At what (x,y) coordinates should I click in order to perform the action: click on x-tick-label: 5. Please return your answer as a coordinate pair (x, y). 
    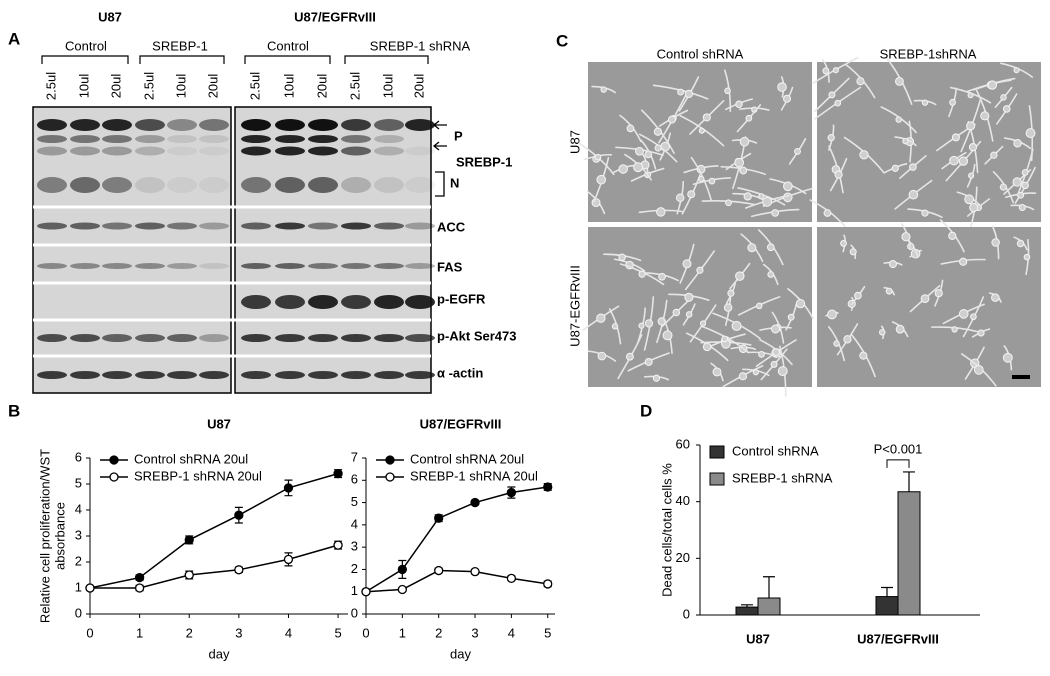
    Looking at the image, I should click on (547, 632).